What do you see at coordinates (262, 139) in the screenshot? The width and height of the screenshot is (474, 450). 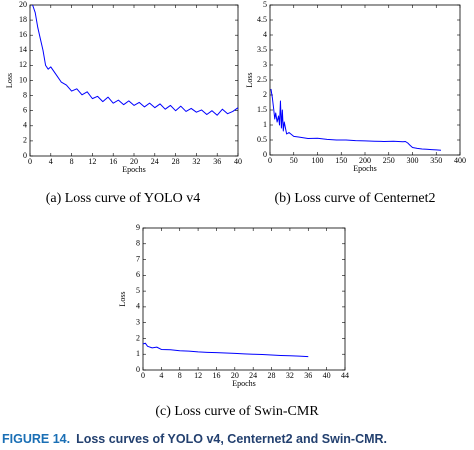 I see `y-tick-label: 0.5` at bounding box center [262, 139].